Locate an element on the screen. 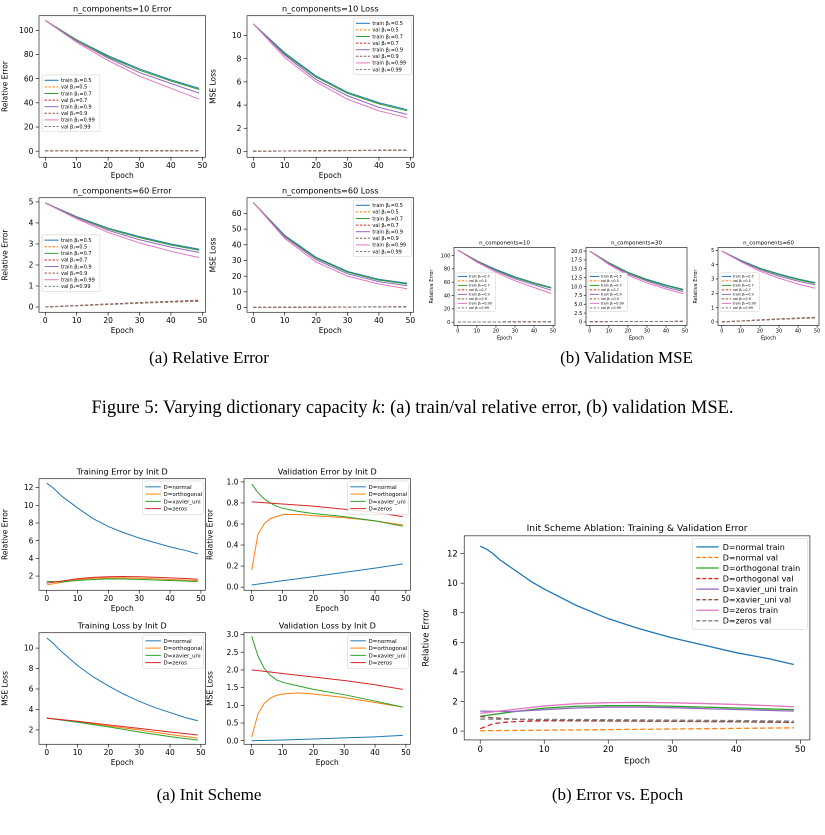 The image size is (825, 835). legend-label: D=orthogonal is located at coordinates (388, 495).